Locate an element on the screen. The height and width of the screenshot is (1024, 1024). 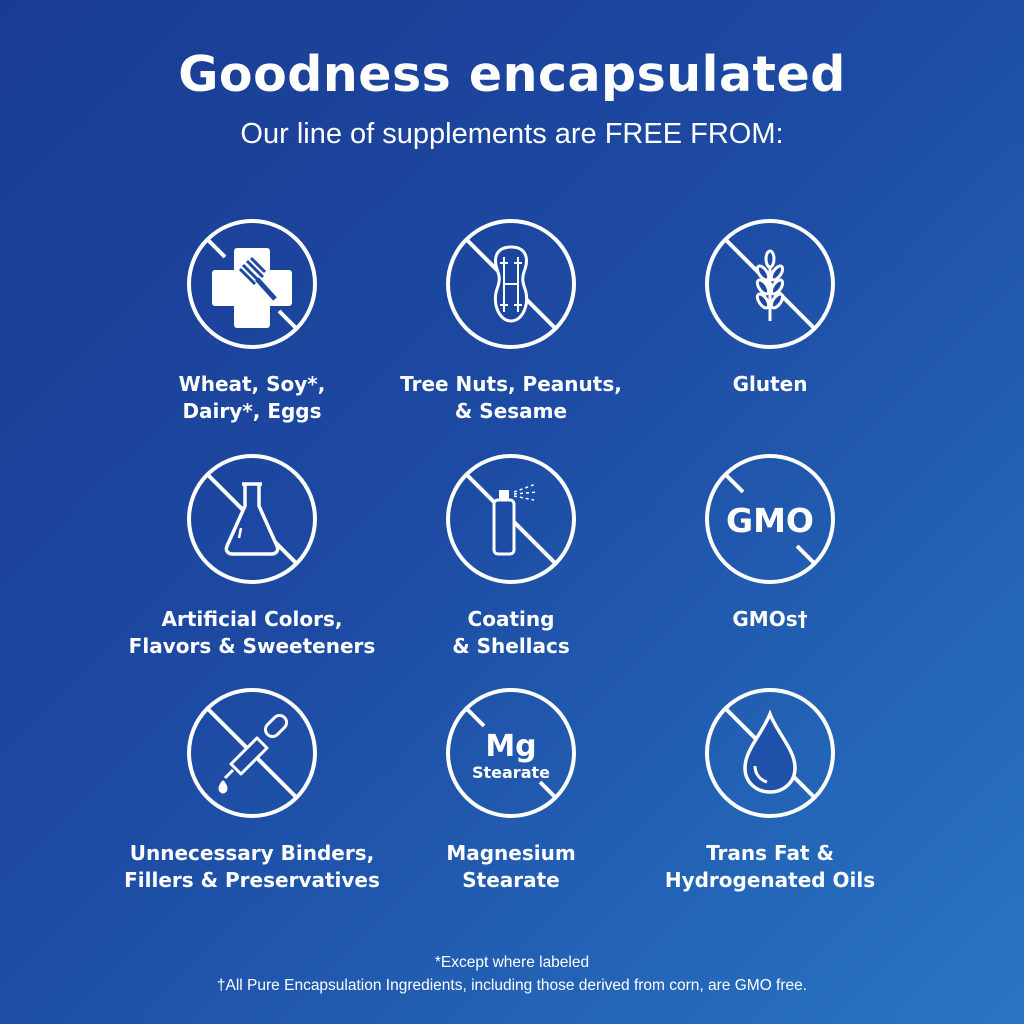
item-label-line1: Unnecessary Binders, is located at coordinates (252, 853).